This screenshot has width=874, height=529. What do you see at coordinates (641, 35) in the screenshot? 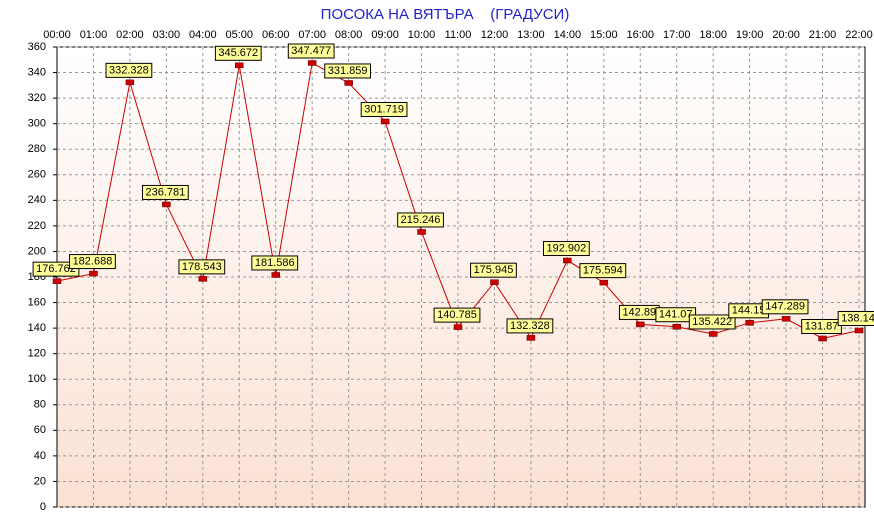
I see `x-tick-label: 16:00` at bounding box center [641, 35].